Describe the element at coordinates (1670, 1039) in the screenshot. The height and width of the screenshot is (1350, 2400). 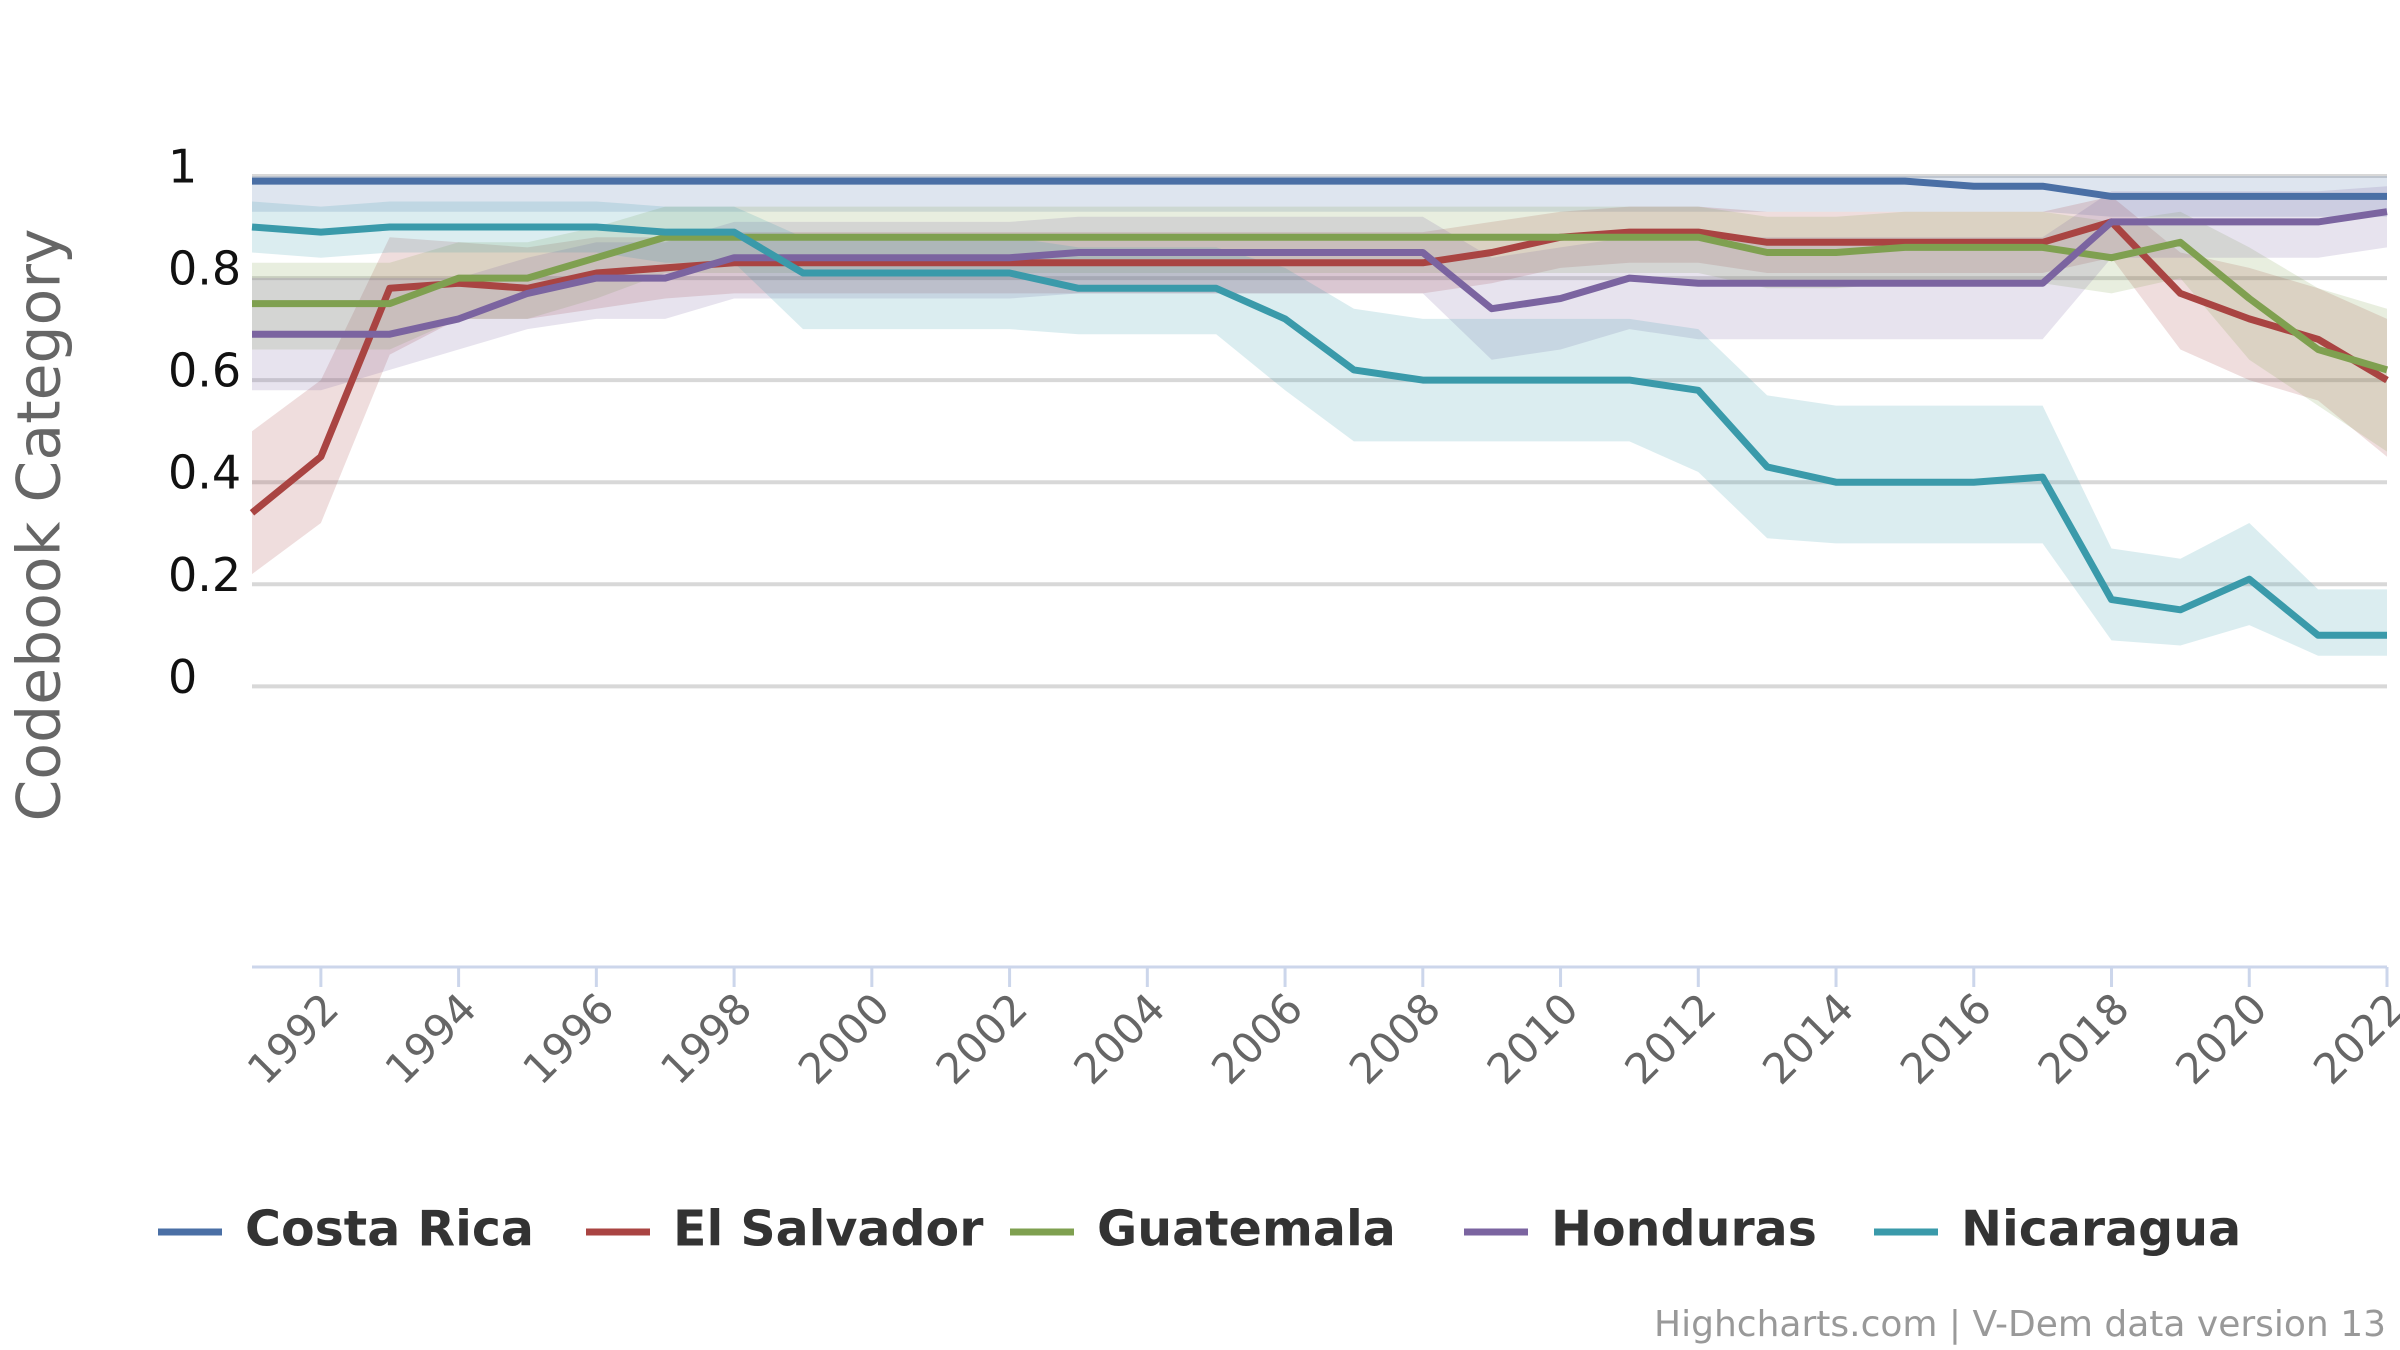
I see `x-tick-label: 2012` at that location.